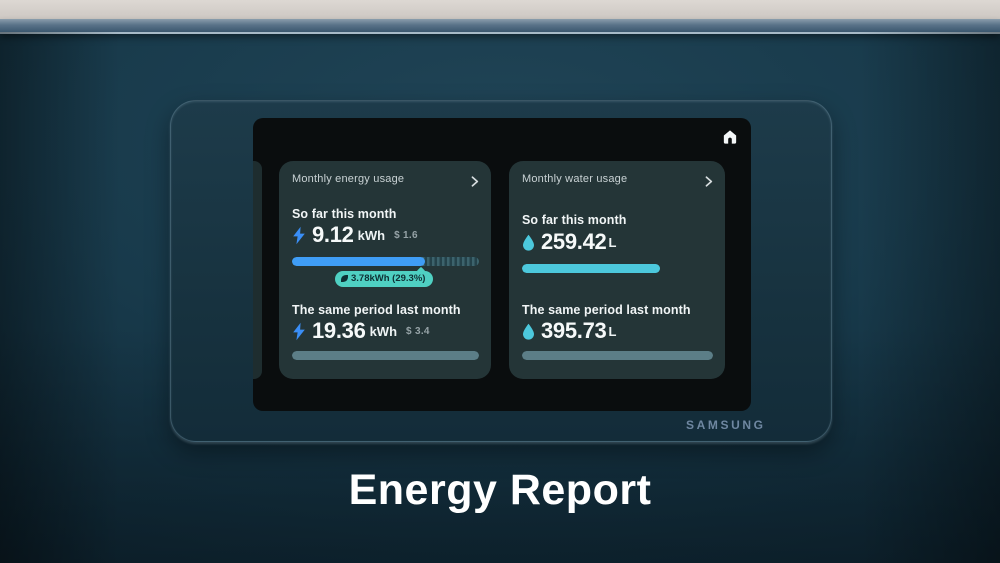  I want to click on energy-previous-progress-fill, so click(385, 355).